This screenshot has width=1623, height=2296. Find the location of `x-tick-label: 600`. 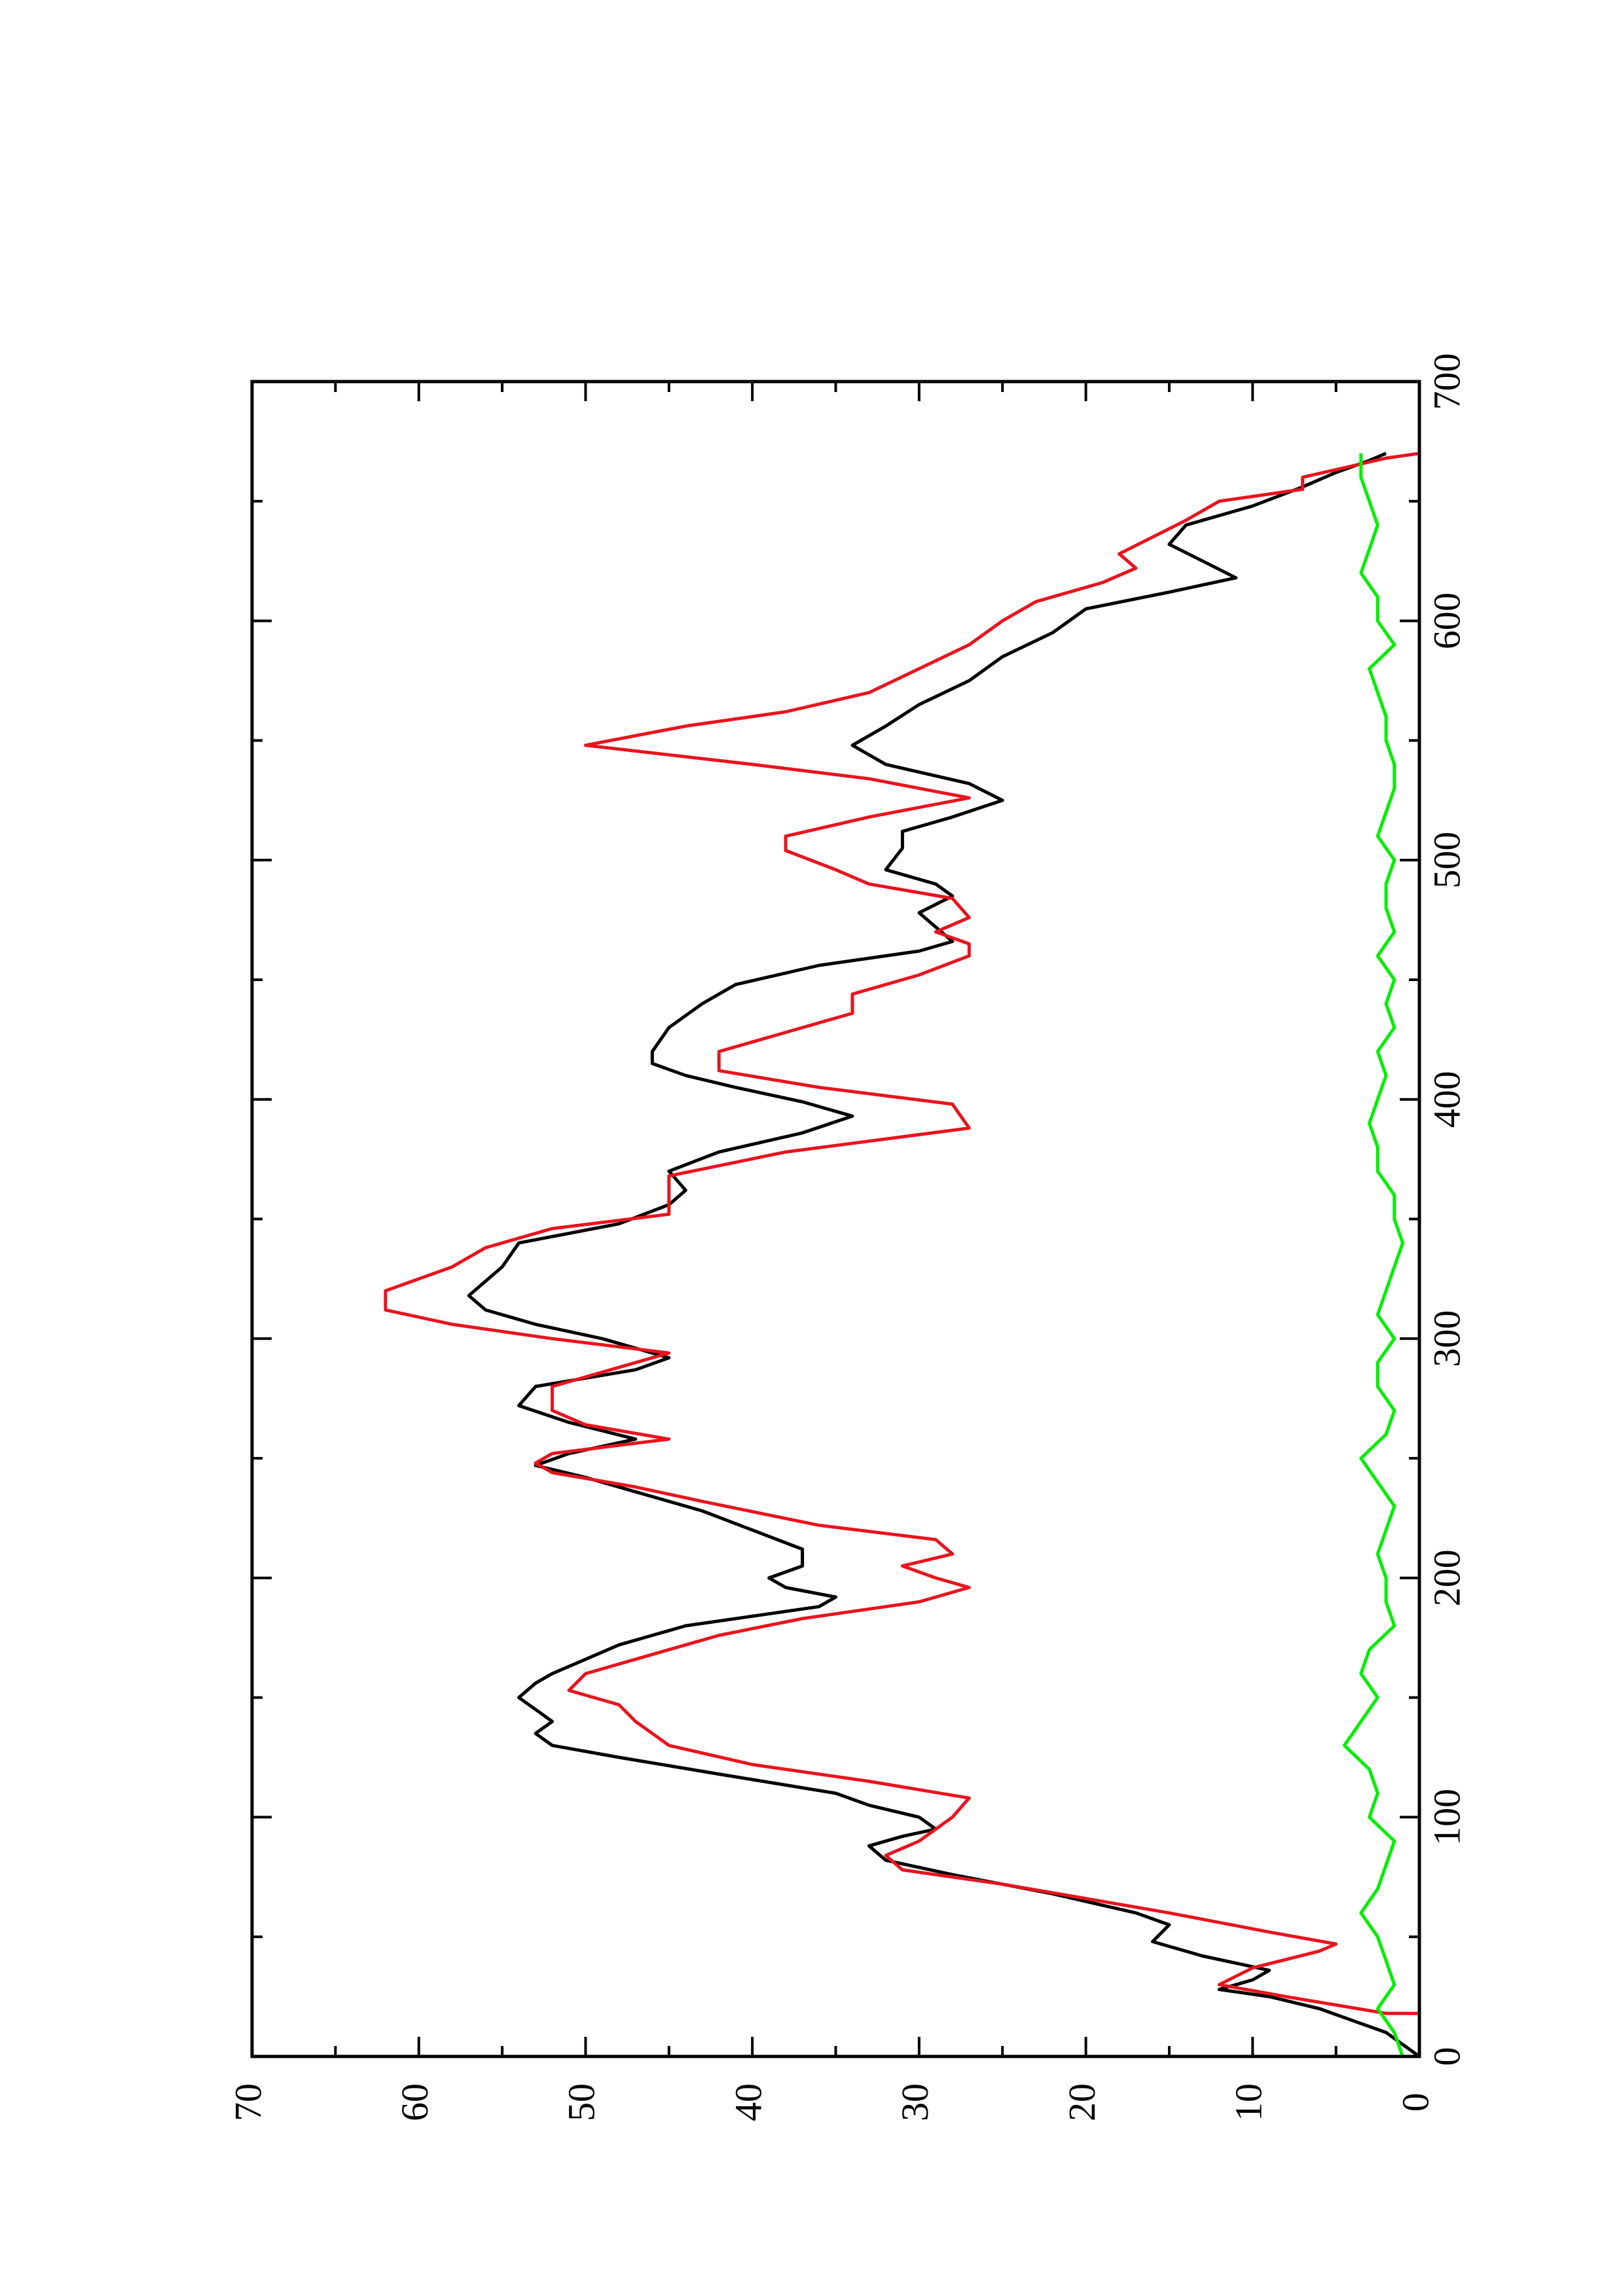

x-tick-label: 600 is located at coordinates (1446, 620).